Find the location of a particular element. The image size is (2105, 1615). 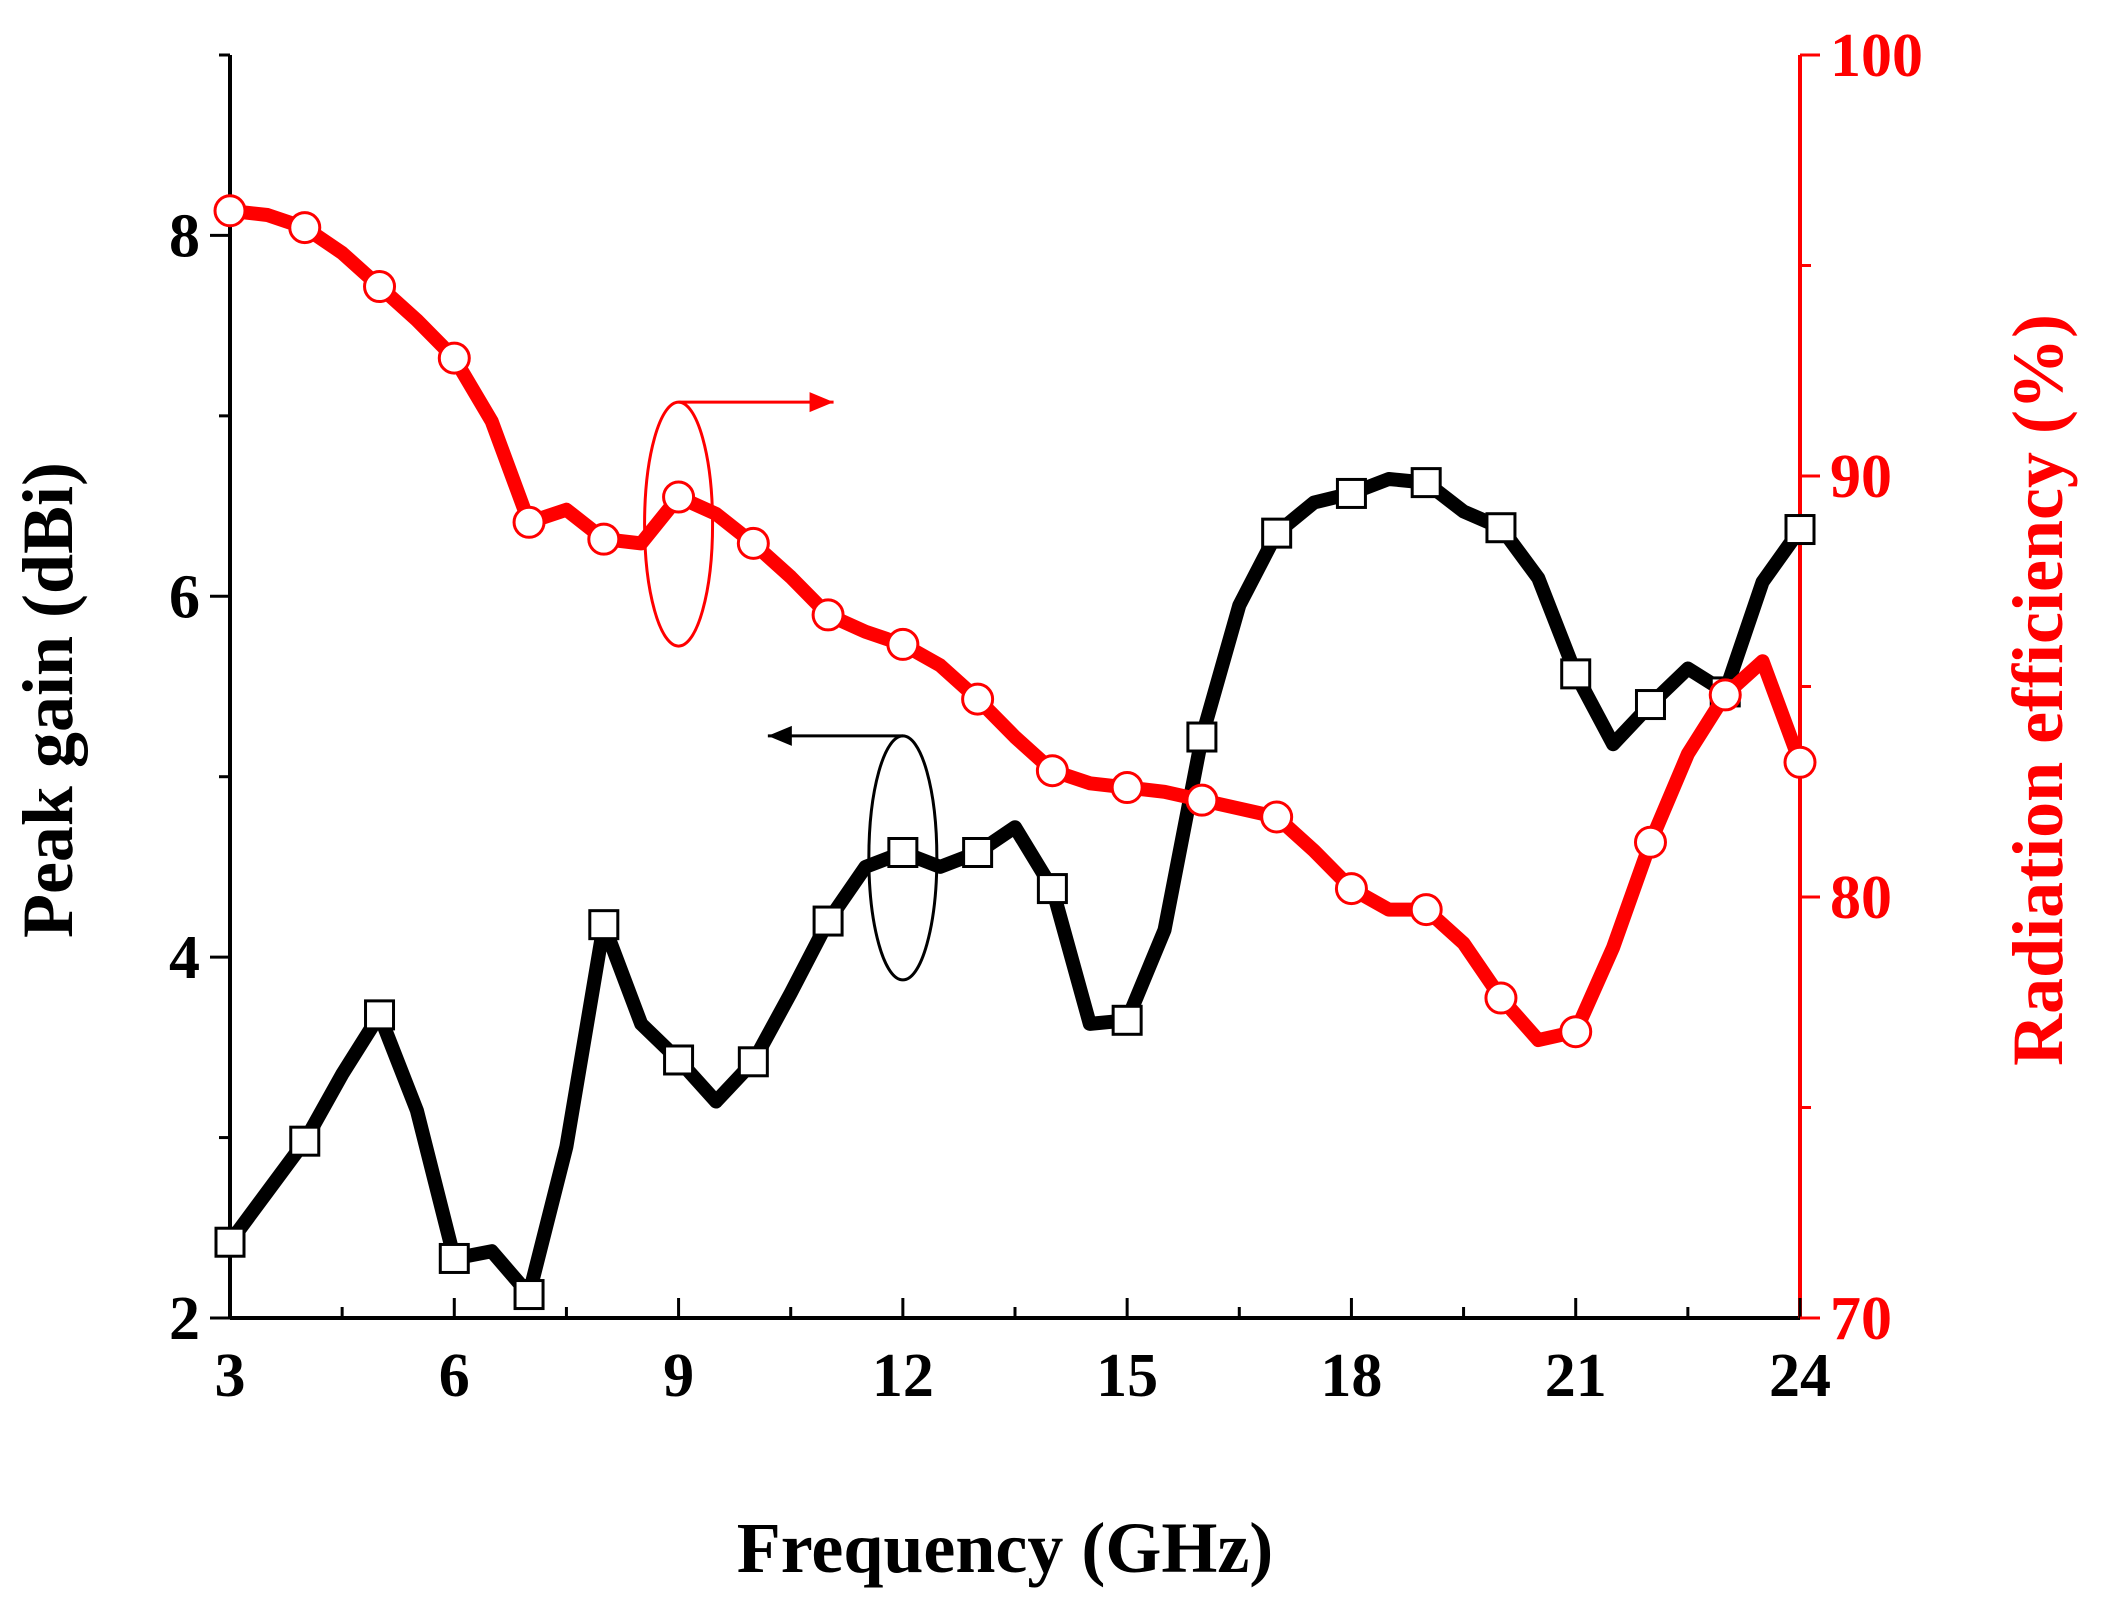

annotations is located at coordinates (791, 687).